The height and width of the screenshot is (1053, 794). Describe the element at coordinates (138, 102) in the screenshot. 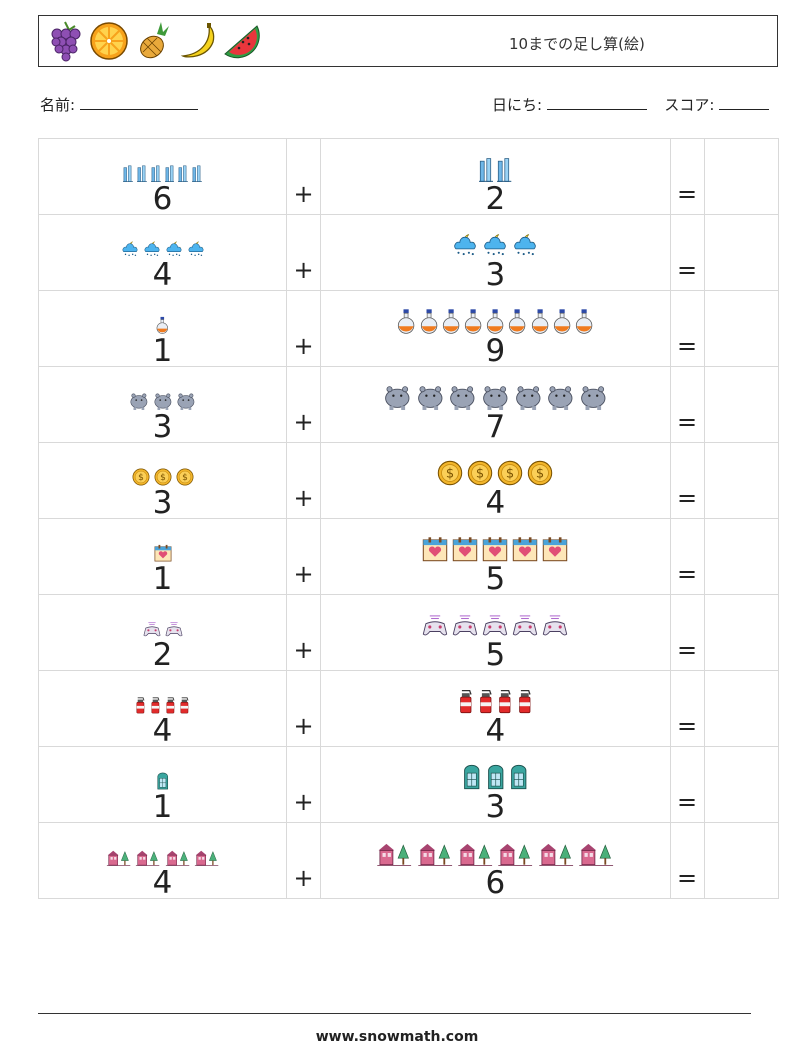

I see `name-blank` at that location.